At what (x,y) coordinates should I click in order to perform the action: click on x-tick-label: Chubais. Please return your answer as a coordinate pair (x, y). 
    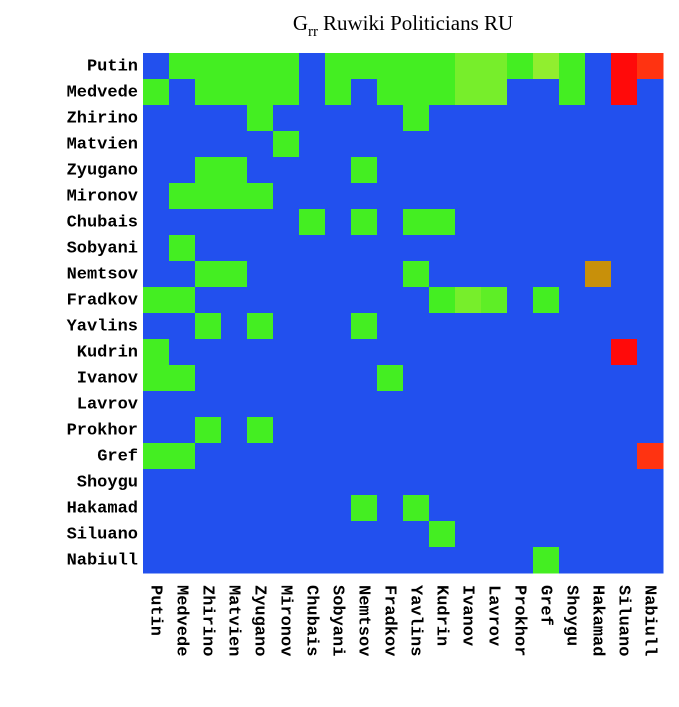
    Looking at the image, I should click on (311, 620).